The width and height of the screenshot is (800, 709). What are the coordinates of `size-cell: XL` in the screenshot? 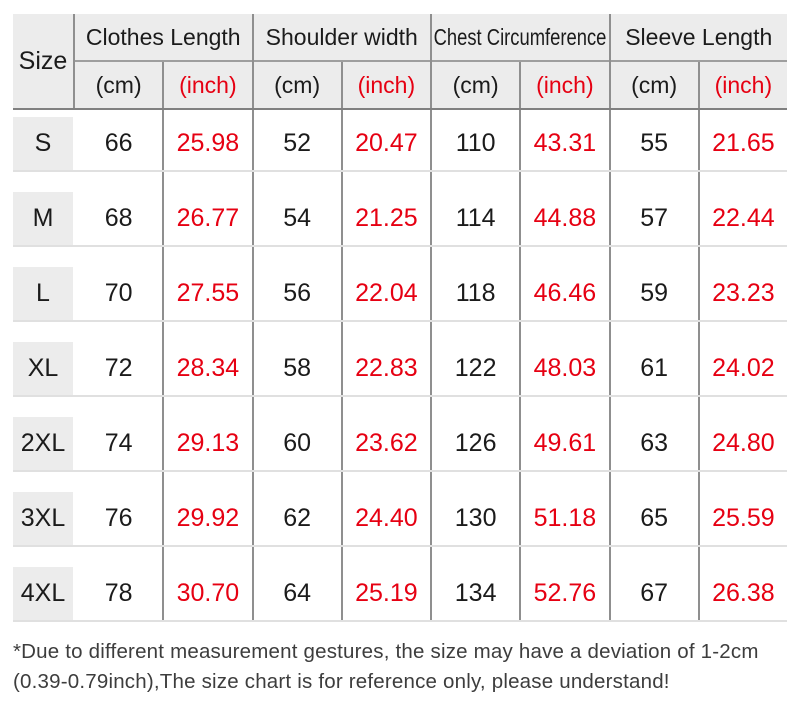 It's located at (44, 358).